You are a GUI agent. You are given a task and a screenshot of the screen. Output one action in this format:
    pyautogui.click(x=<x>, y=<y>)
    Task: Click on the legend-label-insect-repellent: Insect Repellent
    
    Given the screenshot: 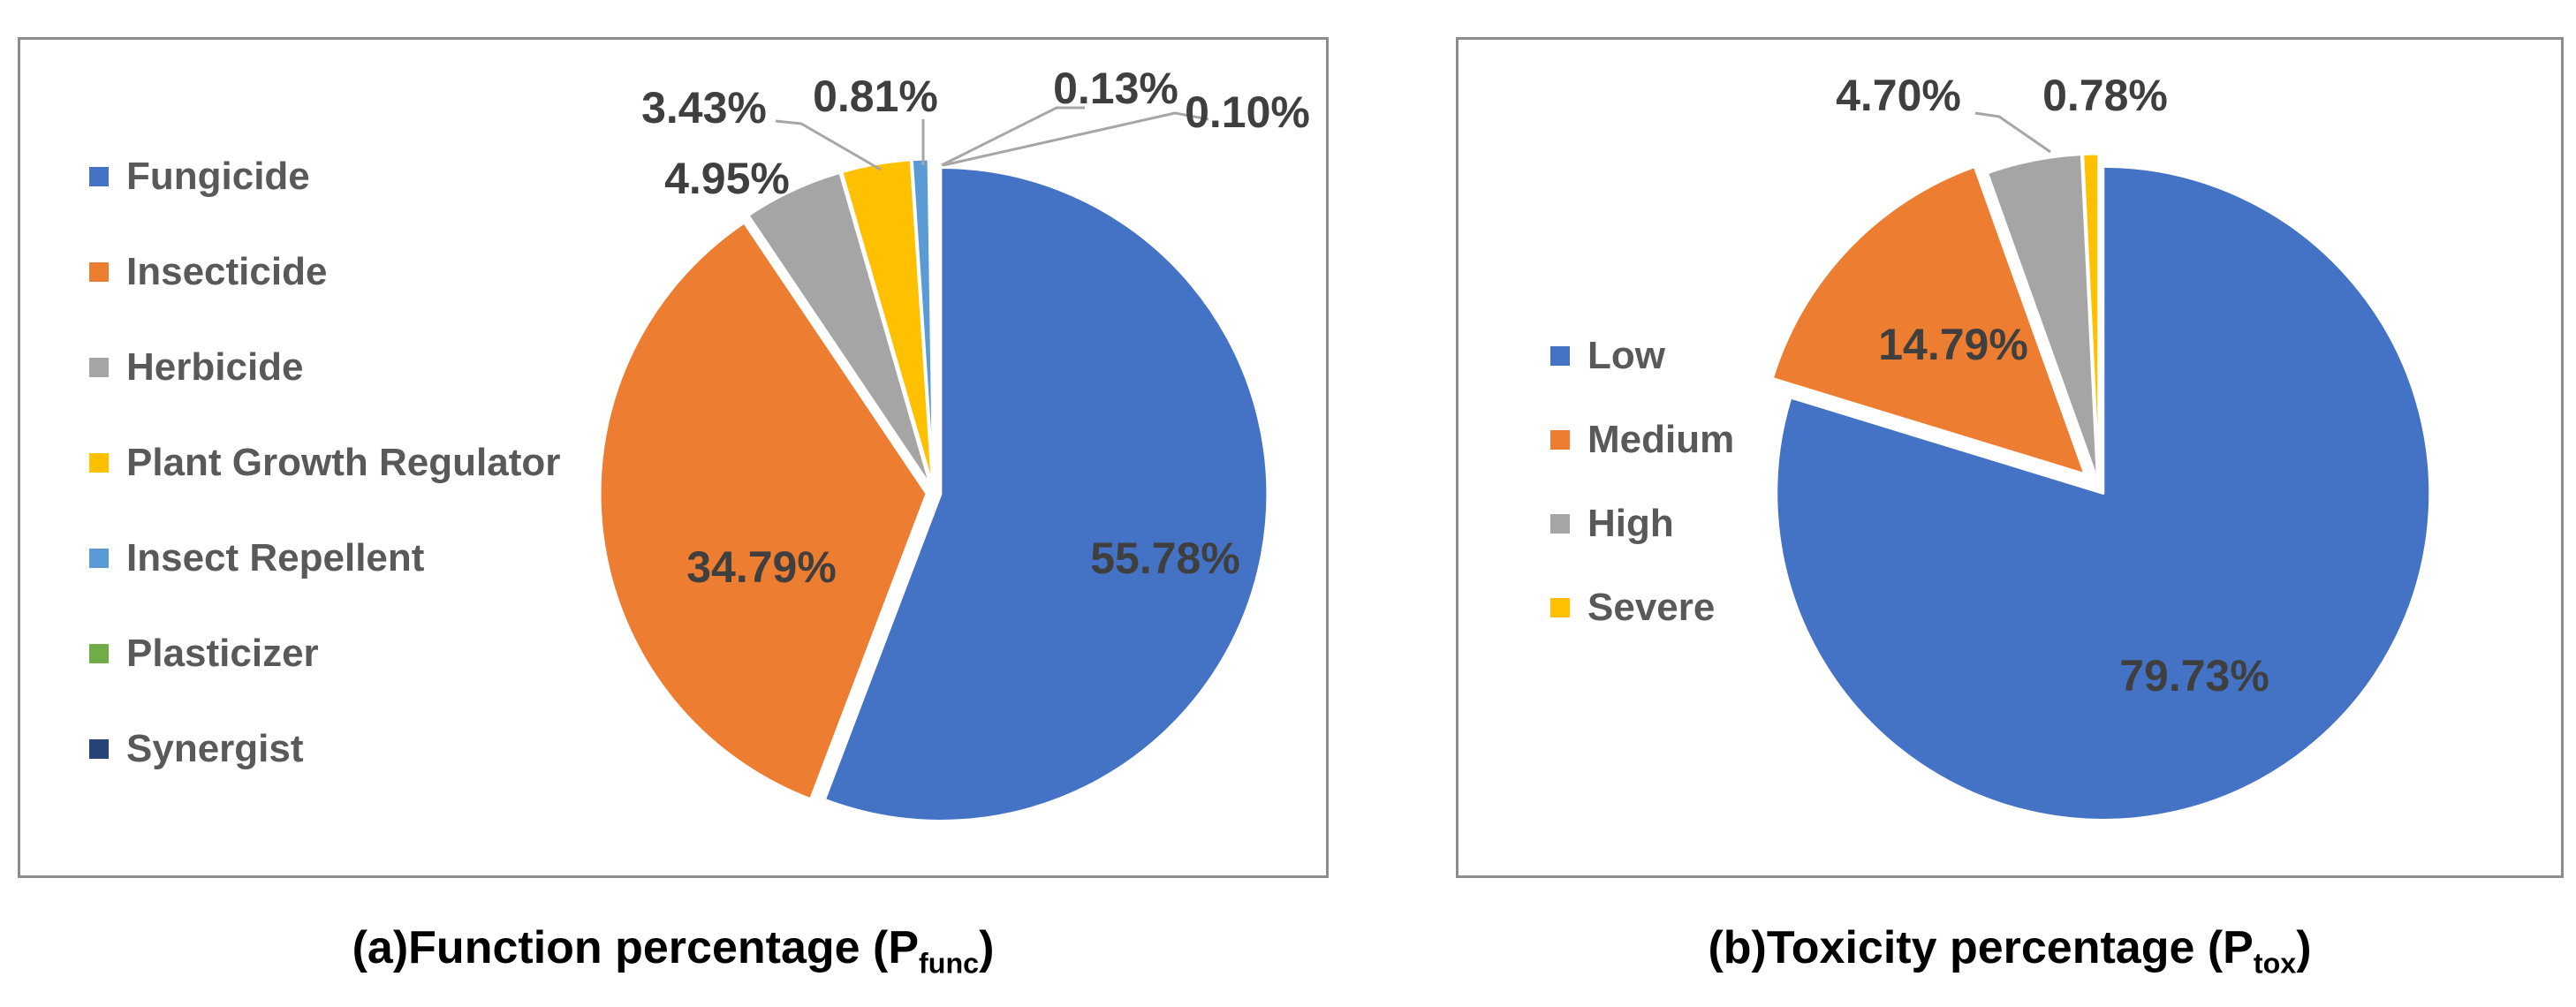 What is the action you would take?
    pyautogui.click(x=275, y=557)
    